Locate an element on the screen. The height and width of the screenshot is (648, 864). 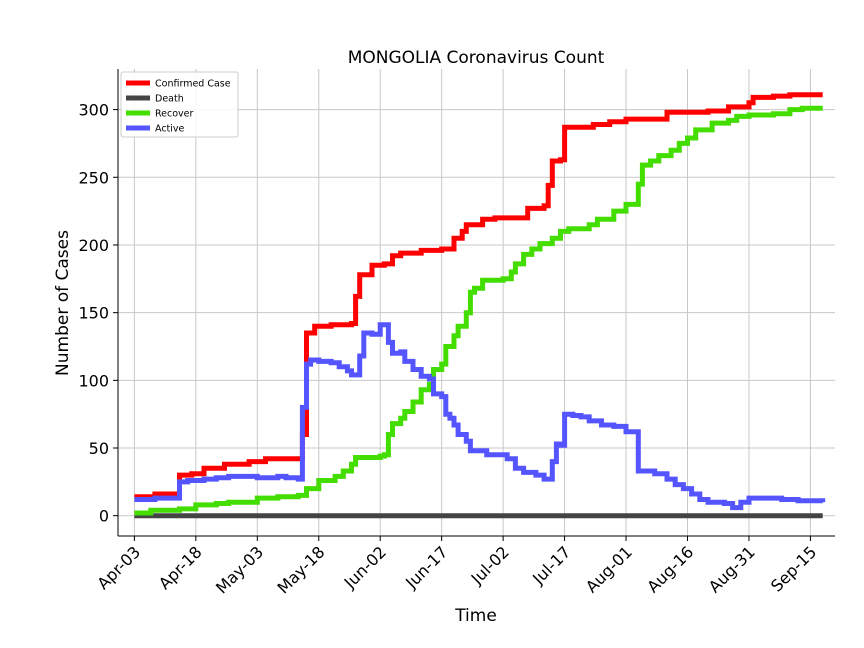
x-tick-label: May-03 is located at coordinates (239, 569).